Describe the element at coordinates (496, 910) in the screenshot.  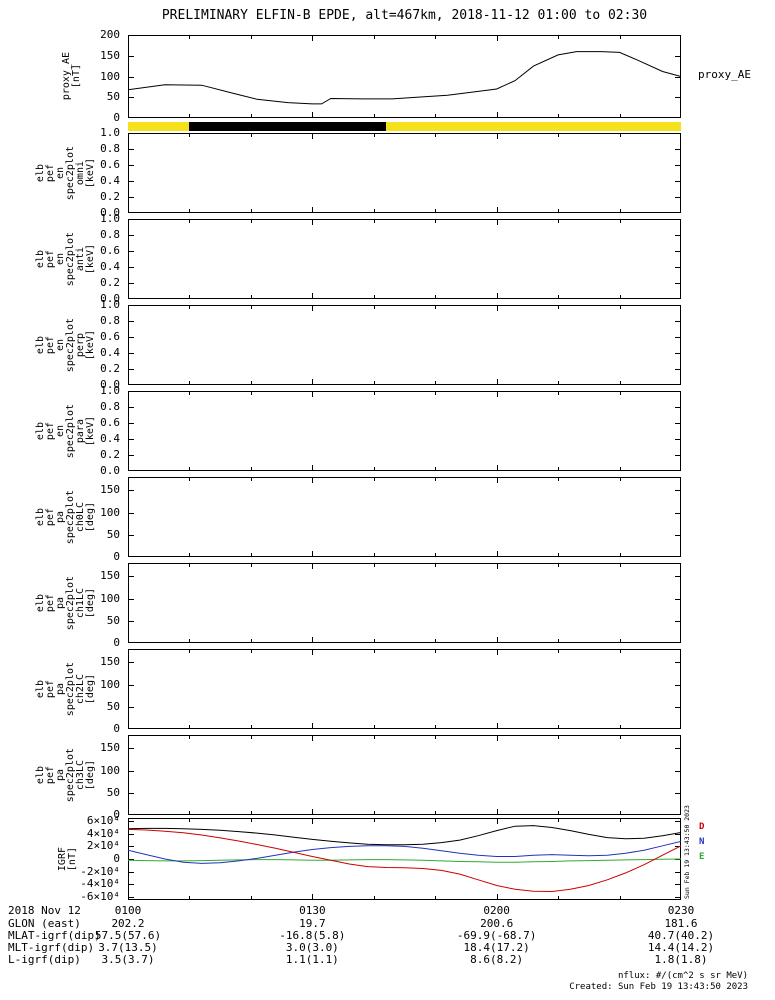
I see `x-tick-label: 0200` at that location.